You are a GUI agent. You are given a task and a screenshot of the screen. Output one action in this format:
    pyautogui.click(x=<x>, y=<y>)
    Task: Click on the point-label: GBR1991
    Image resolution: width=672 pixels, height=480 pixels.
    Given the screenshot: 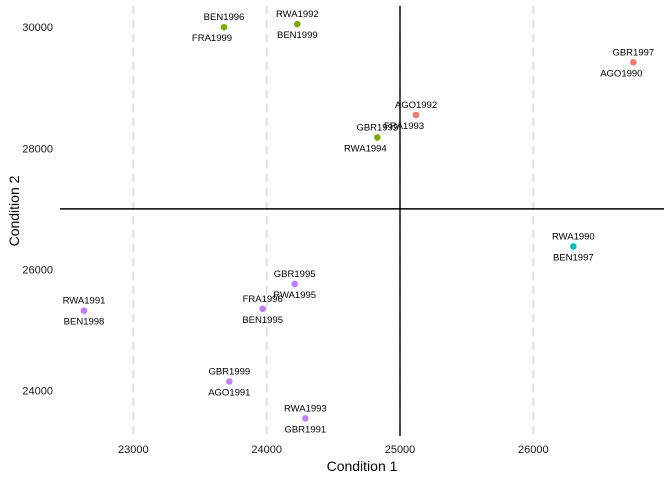 What is the action you would take?
    pyautogui.click(x=305, y=429)
    